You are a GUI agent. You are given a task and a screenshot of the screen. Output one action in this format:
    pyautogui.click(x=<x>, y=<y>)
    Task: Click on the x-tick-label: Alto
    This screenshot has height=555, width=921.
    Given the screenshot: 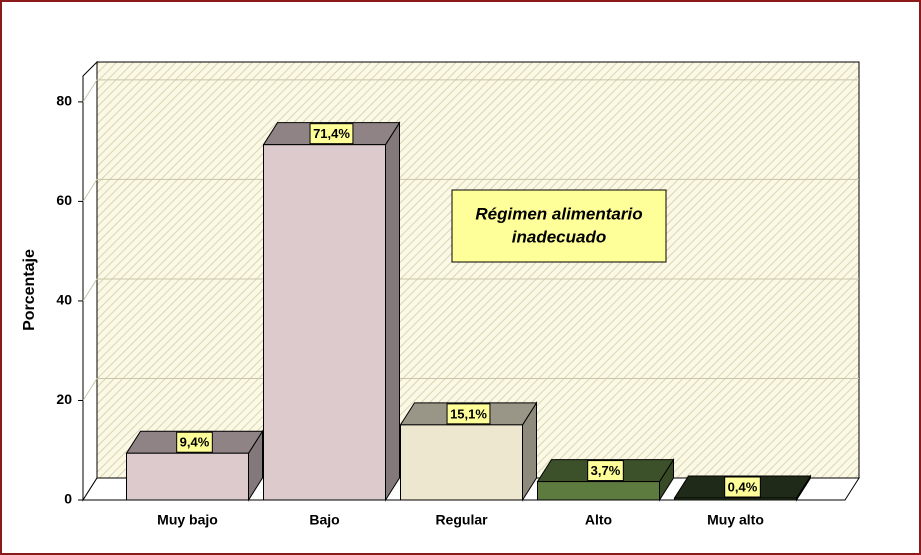 What is the action you would take?
    pyautogui.click(x=598, y=520)
    